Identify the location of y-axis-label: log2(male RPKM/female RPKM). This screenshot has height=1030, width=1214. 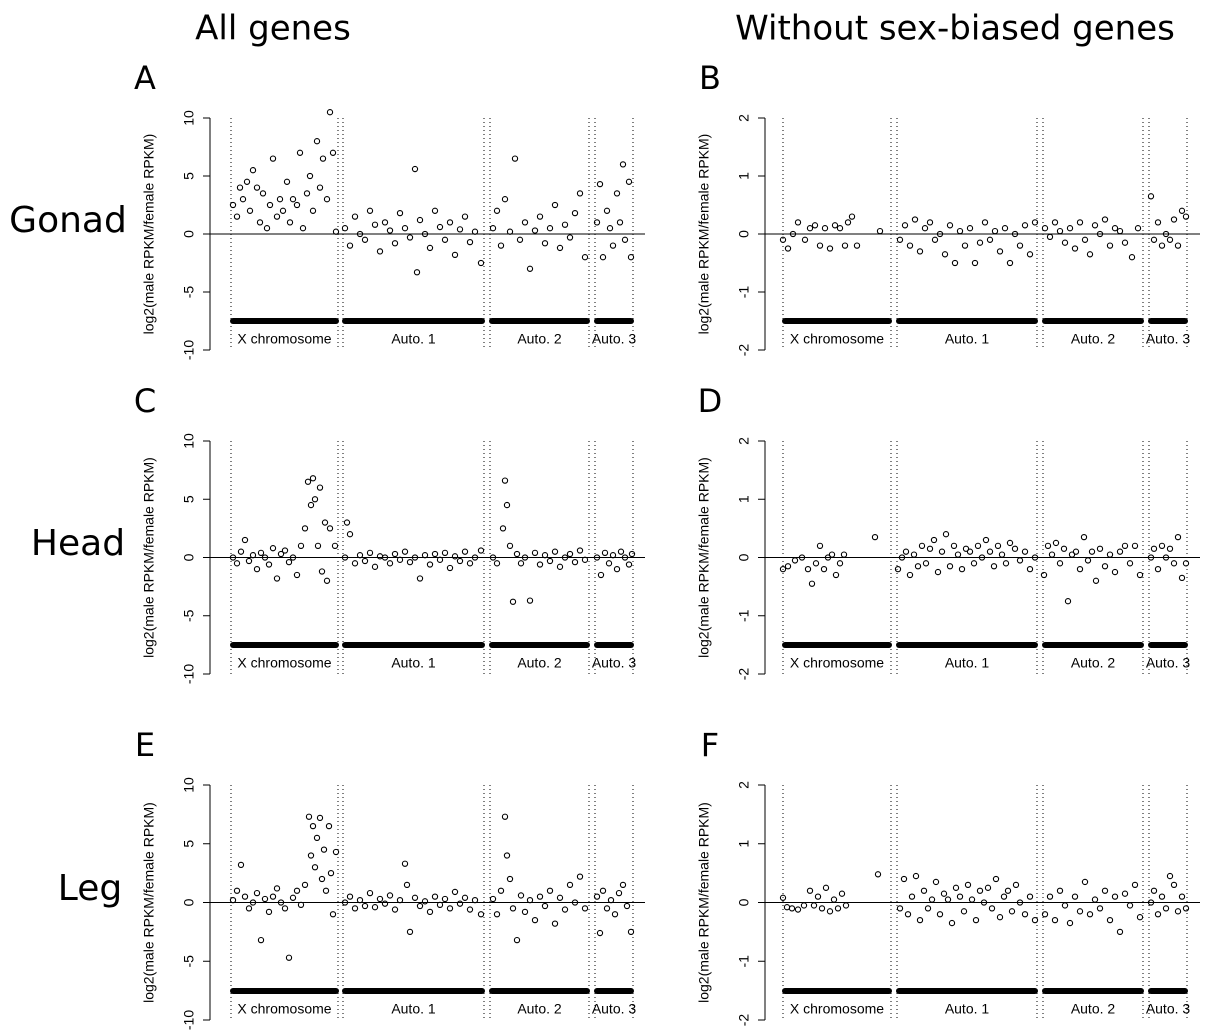
(149, 234).